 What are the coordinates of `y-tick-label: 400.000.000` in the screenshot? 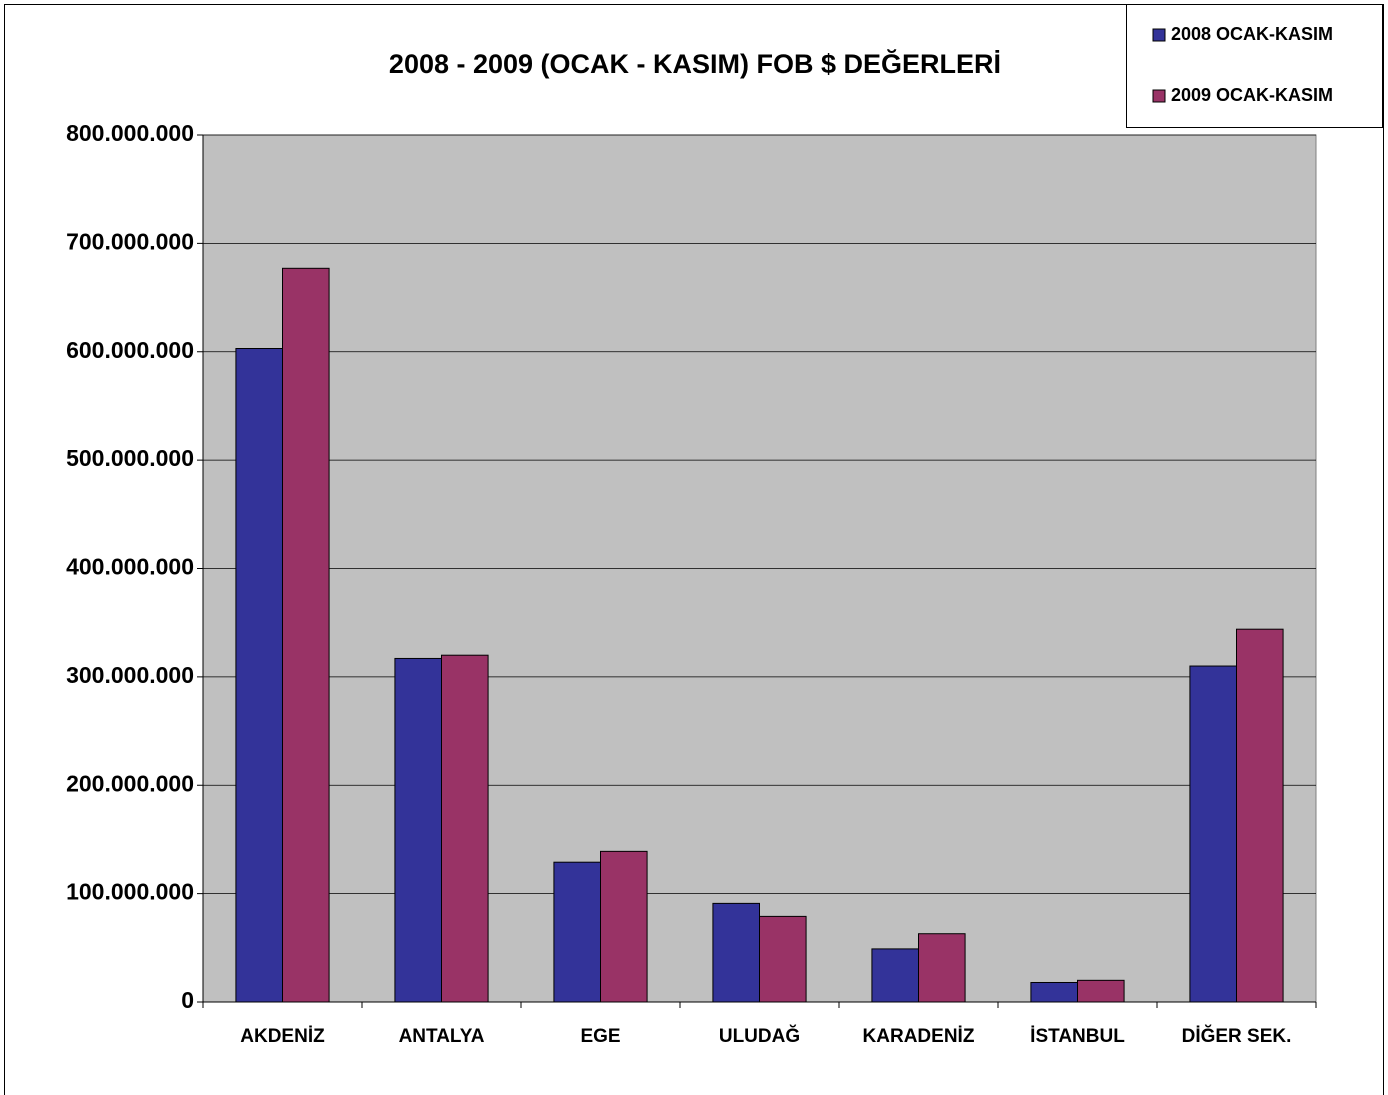 It's located at (130, 567).